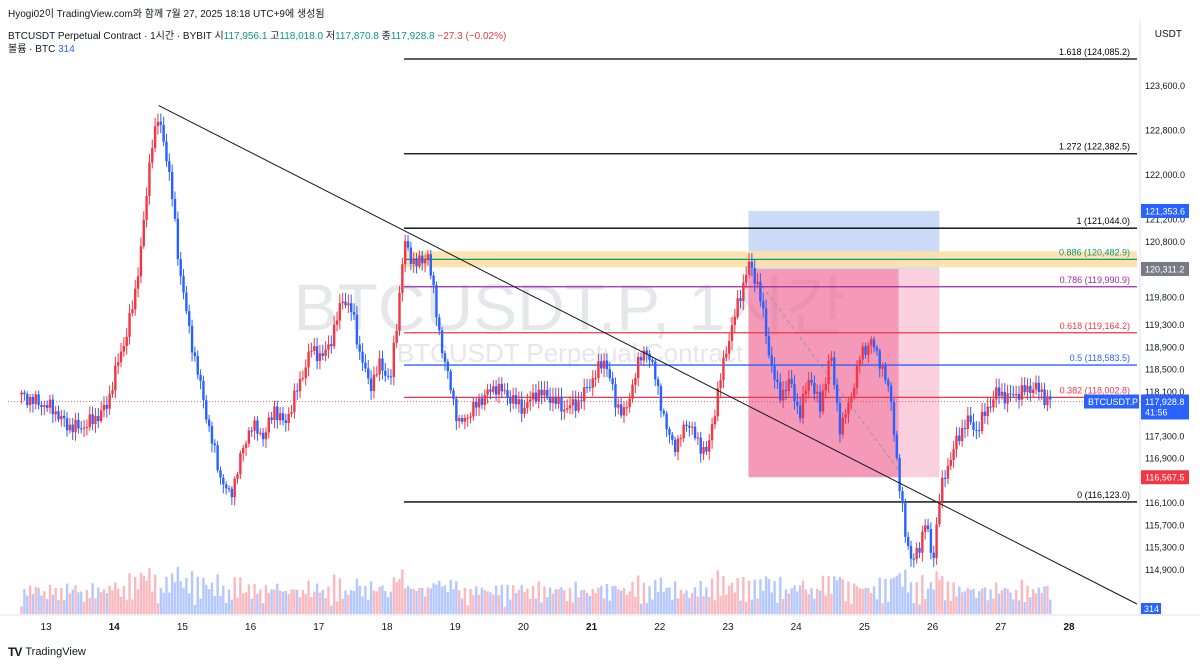 This screenshot has width=1200, height=664. Describe the element at coordinates (1164, 402) in the screenshot. I see `last-price-tag-label: 117,928.8` at that location.